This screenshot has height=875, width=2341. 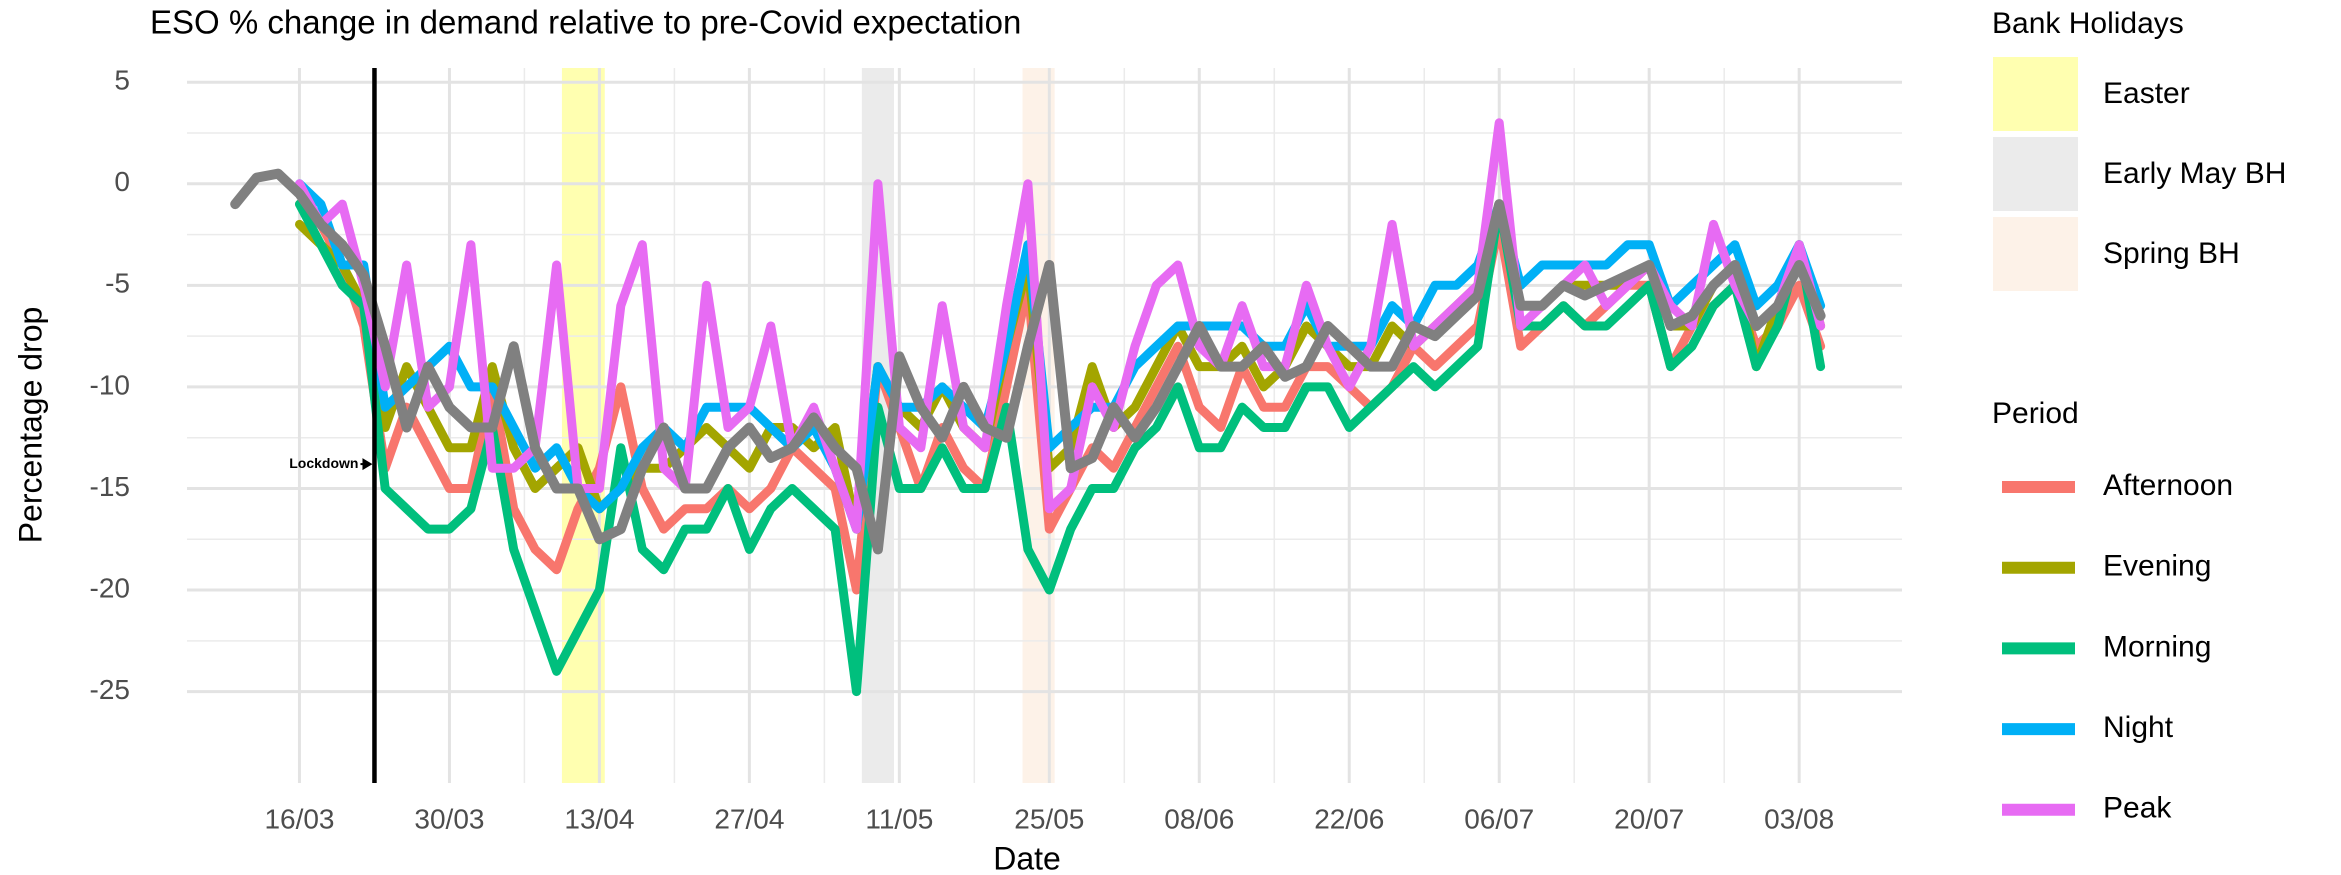 What do you see at coordinates (110, 587) in the screenshot?
I see `y-tick-label: -20` at bounding box center [110, 587].